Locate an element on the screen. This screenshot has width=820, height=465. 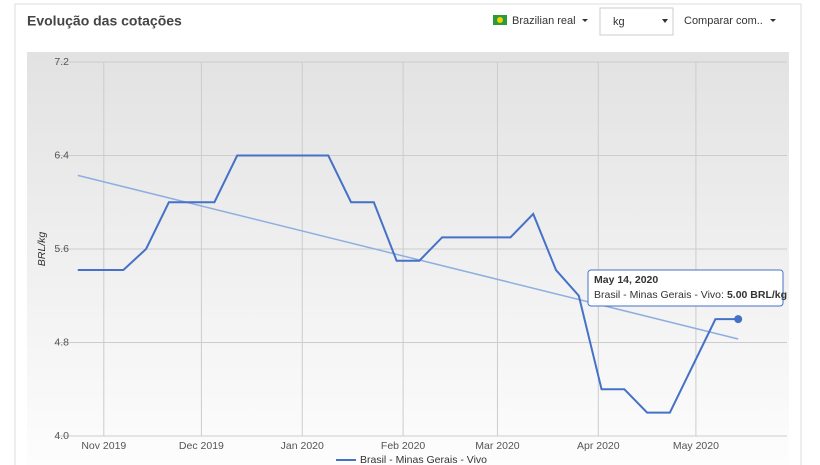
tooltip-date: May 14, 2020 is located at coordinates (626, 280).